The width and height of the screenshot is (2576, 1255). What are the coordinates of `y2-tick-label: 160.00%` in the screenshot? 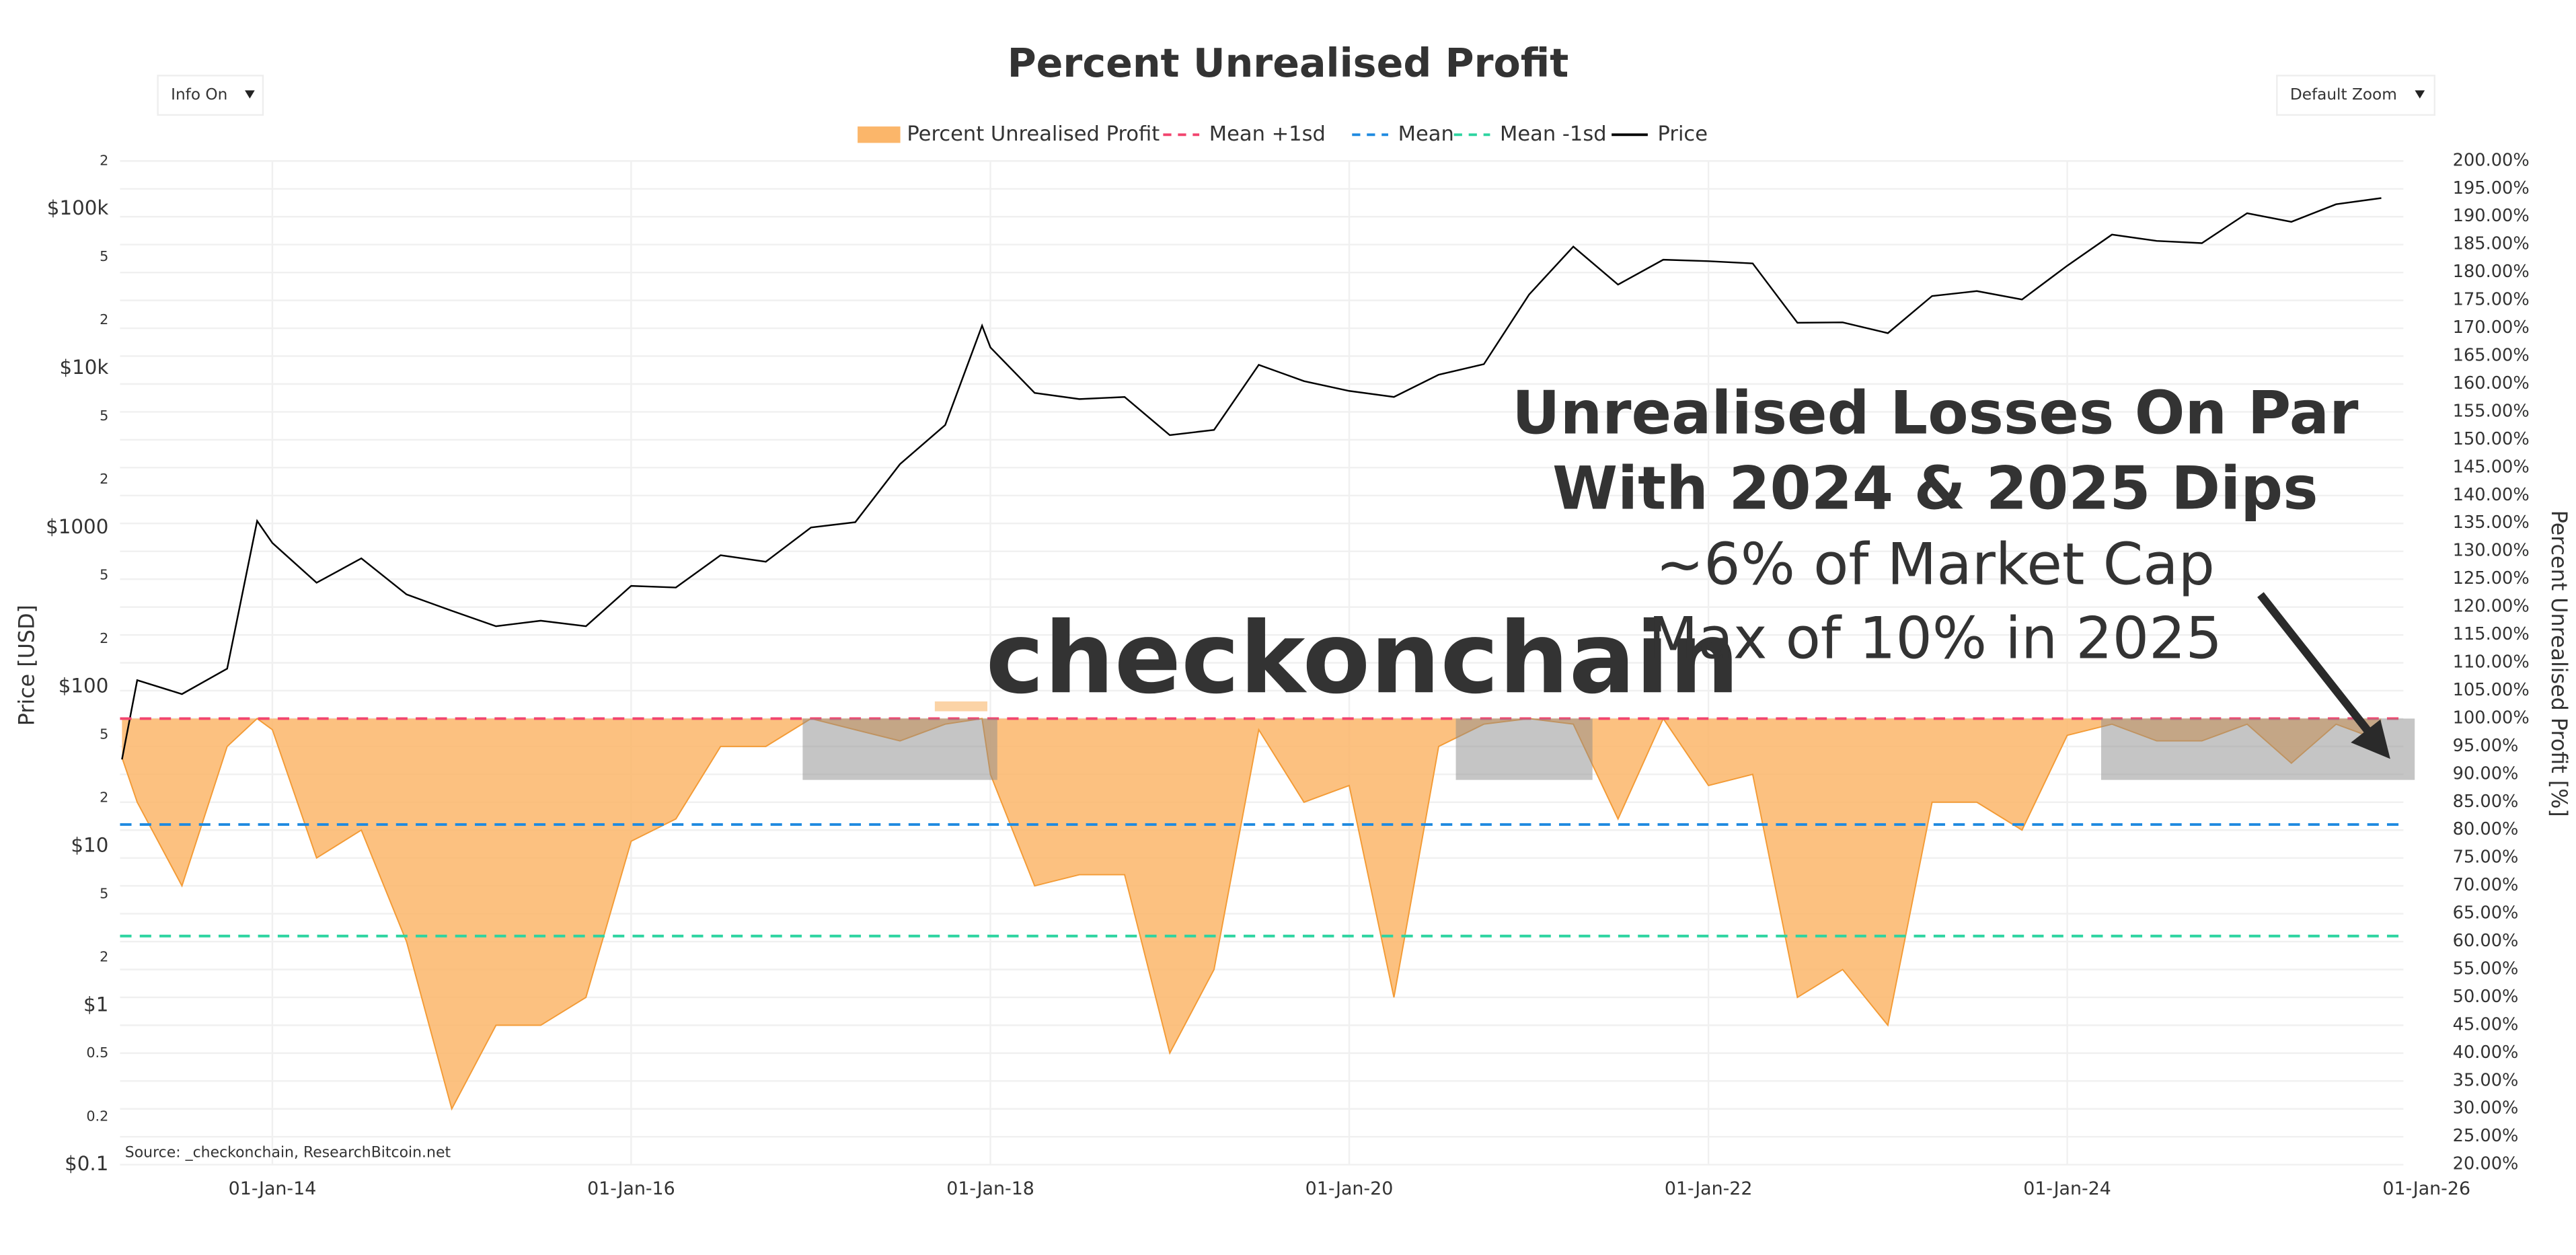 It's located at (2491, 383).